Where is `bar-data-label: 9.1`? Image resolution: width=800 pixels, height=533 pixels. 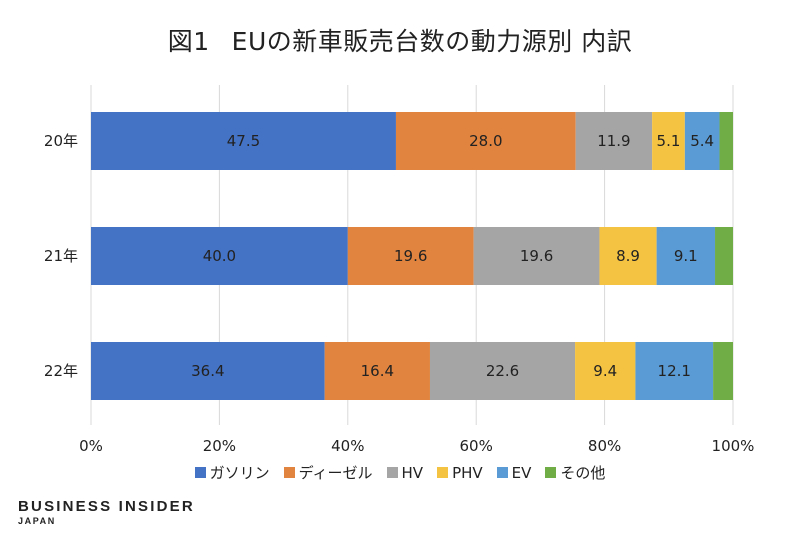 bar-data-label: 9.1 is located at coordinates (686, 256).